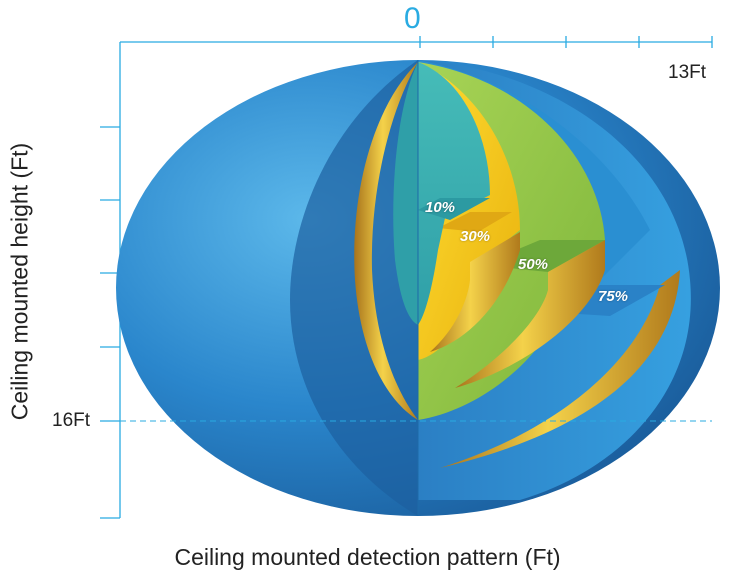  Describe the element at coordinates (386, 241) in the screenshot. I see `gold-rim-left` at that location.